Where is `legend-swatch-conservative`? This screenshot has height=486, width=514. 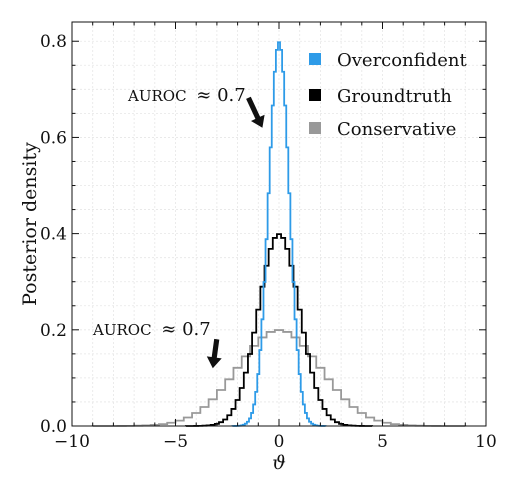
legend-swatch-conservative is located at coordinates (315, 128).